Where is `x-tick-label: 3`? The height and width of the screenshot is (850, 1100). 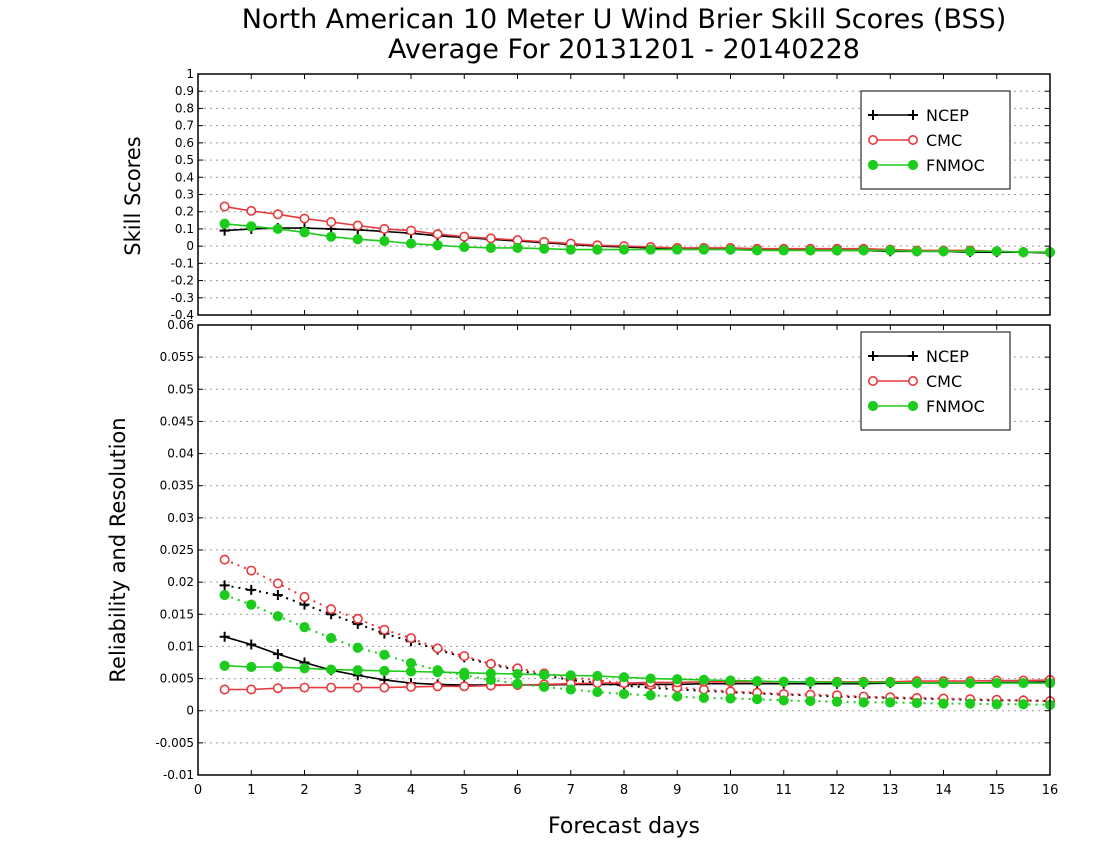 x-tick-label: 3 is located at coordinates (358, 790).